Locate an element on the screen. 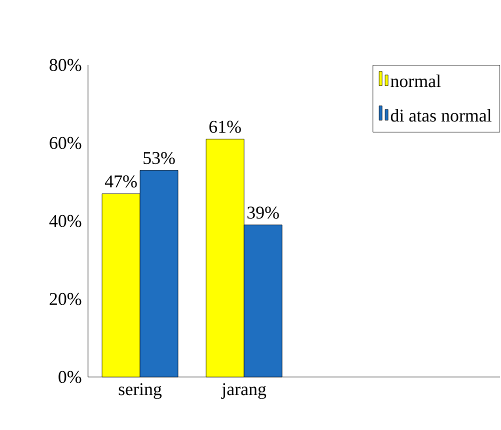 Image resolution: width=501 pixels, height=430 pixels. legend-label: di atas normal is located at coordinates (441, 115).